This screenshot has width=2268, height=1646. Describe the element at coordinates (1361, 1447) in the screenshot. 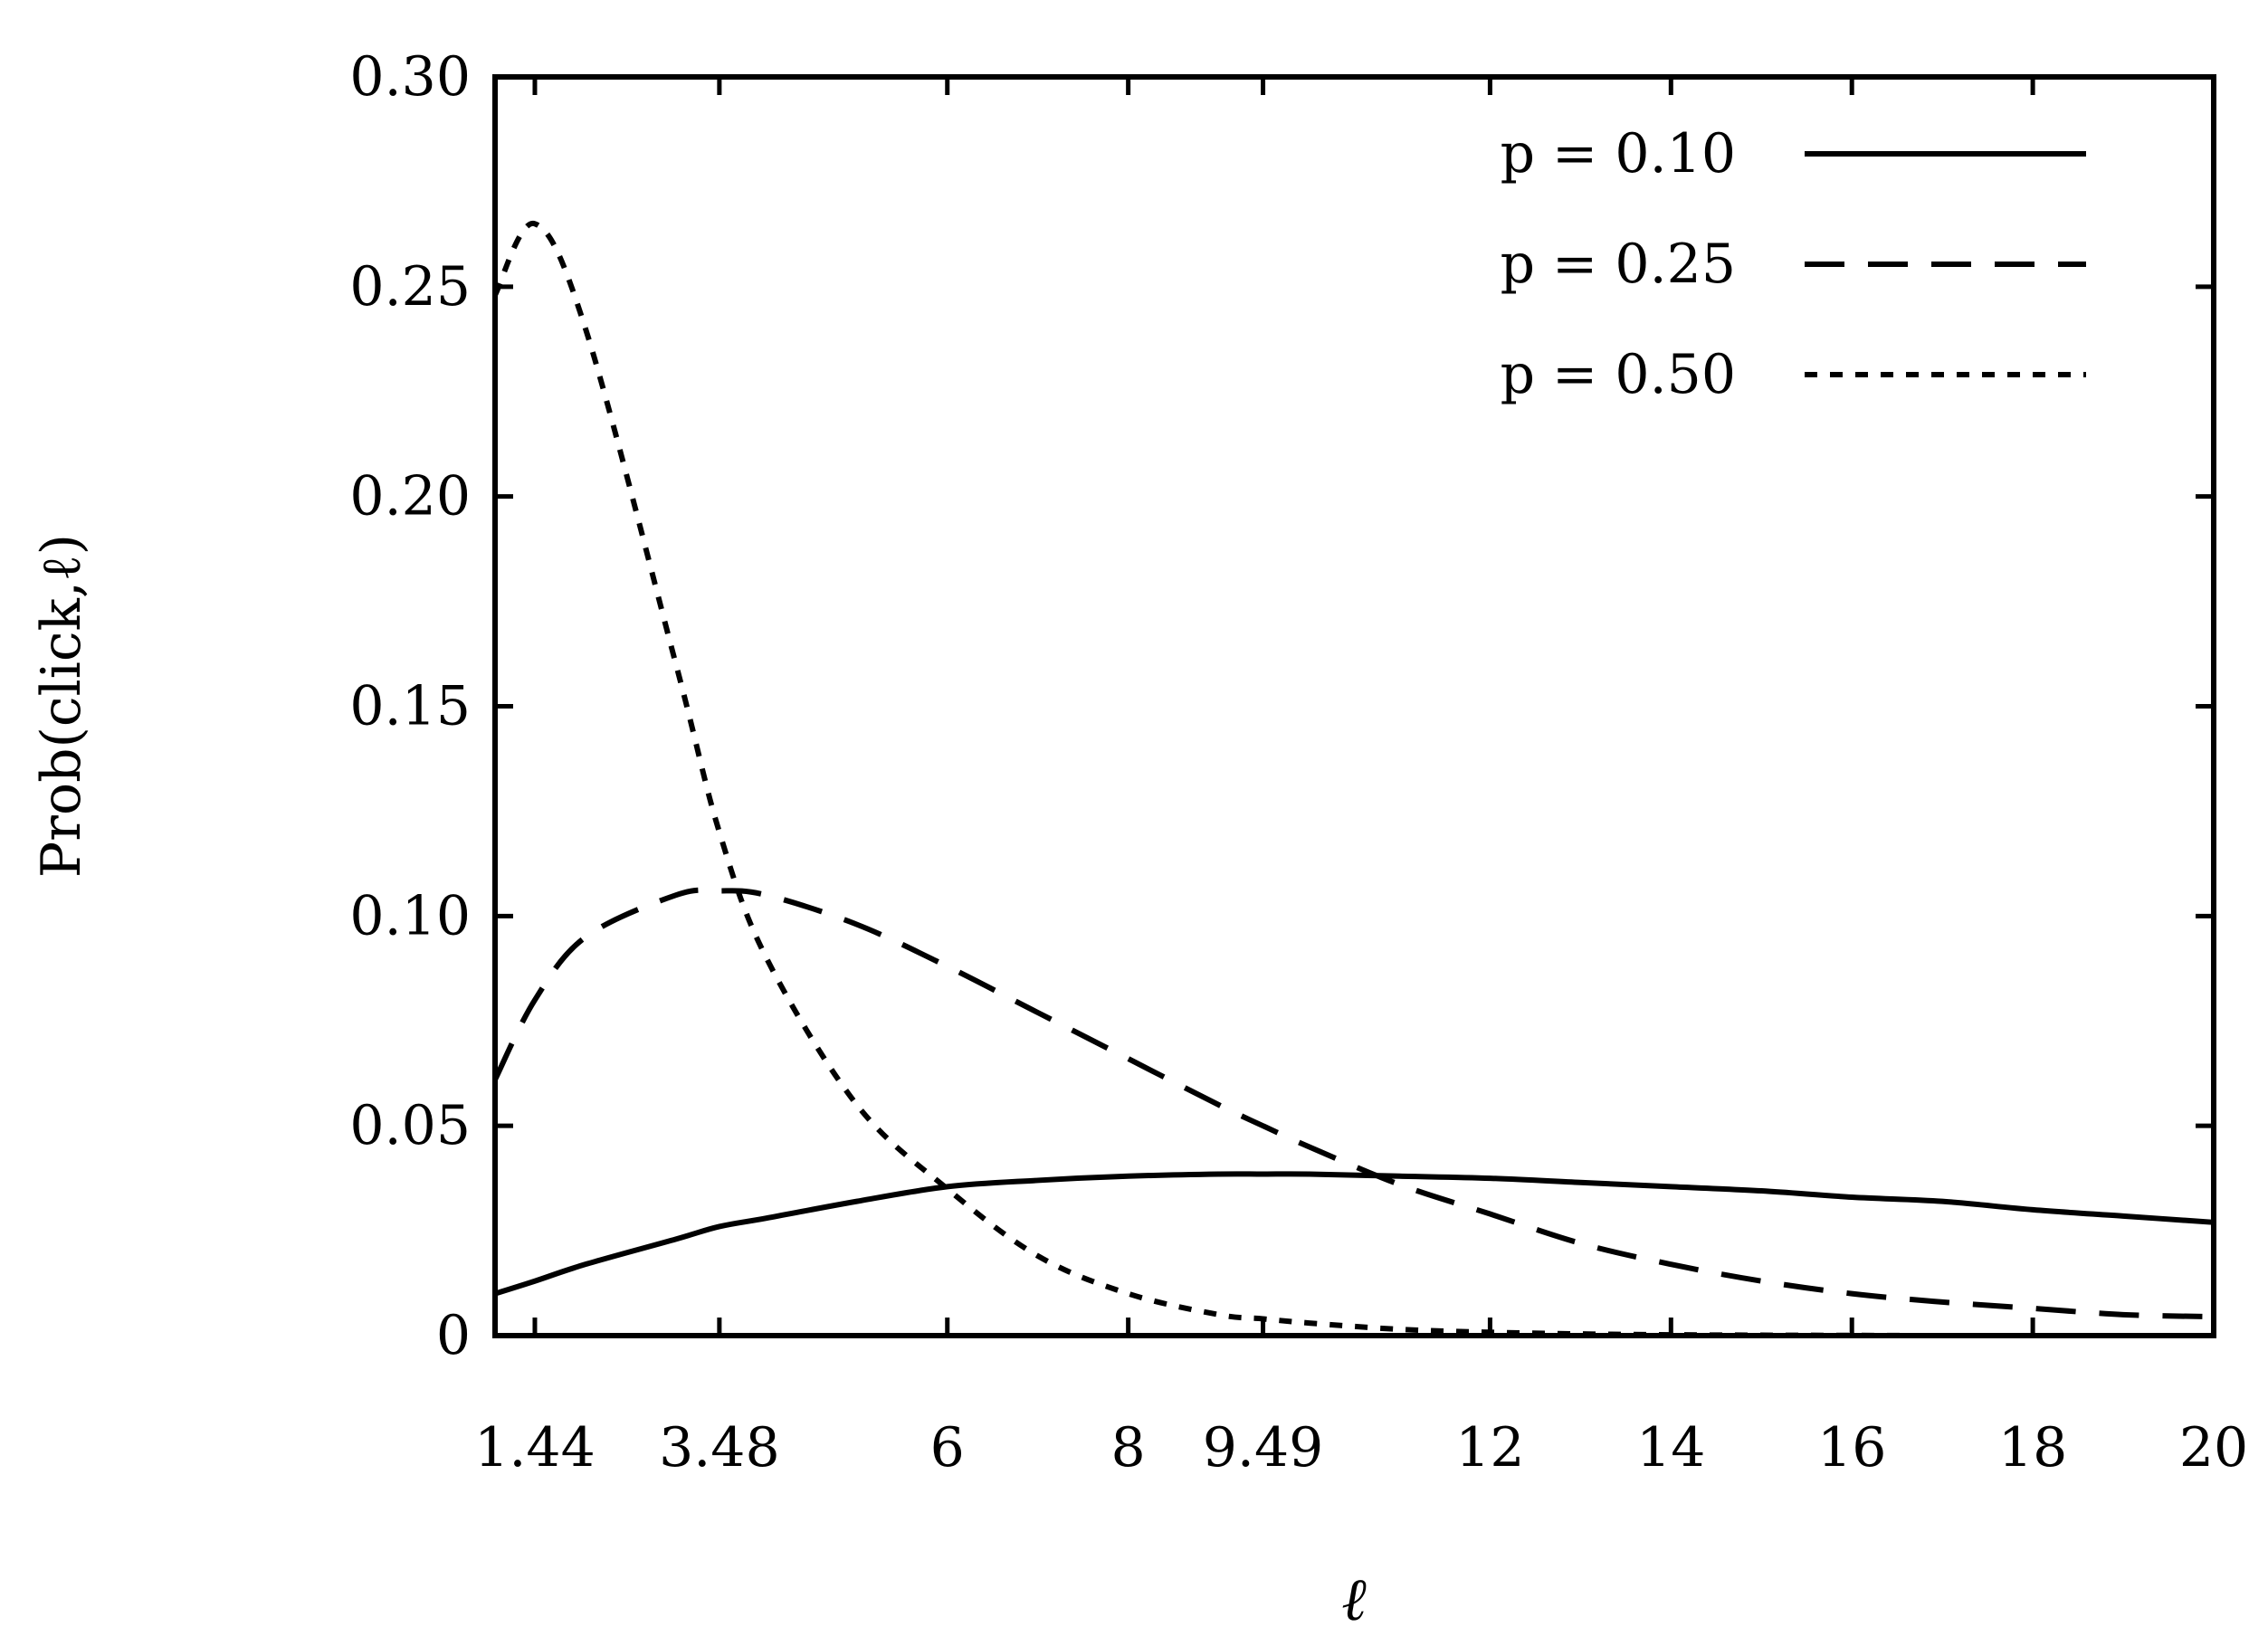

I see `x-tick-labels: 1.44 3.48 6 8 9.49 12 14 16 18 20` at that location.